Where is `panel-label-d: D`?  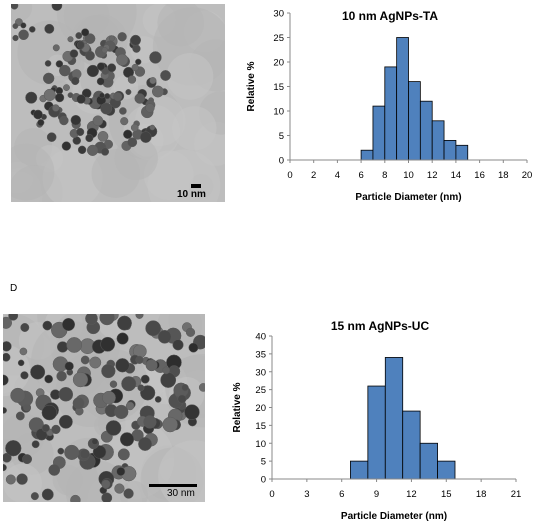 panel-label-d: D is located at coordinates (13, 288).